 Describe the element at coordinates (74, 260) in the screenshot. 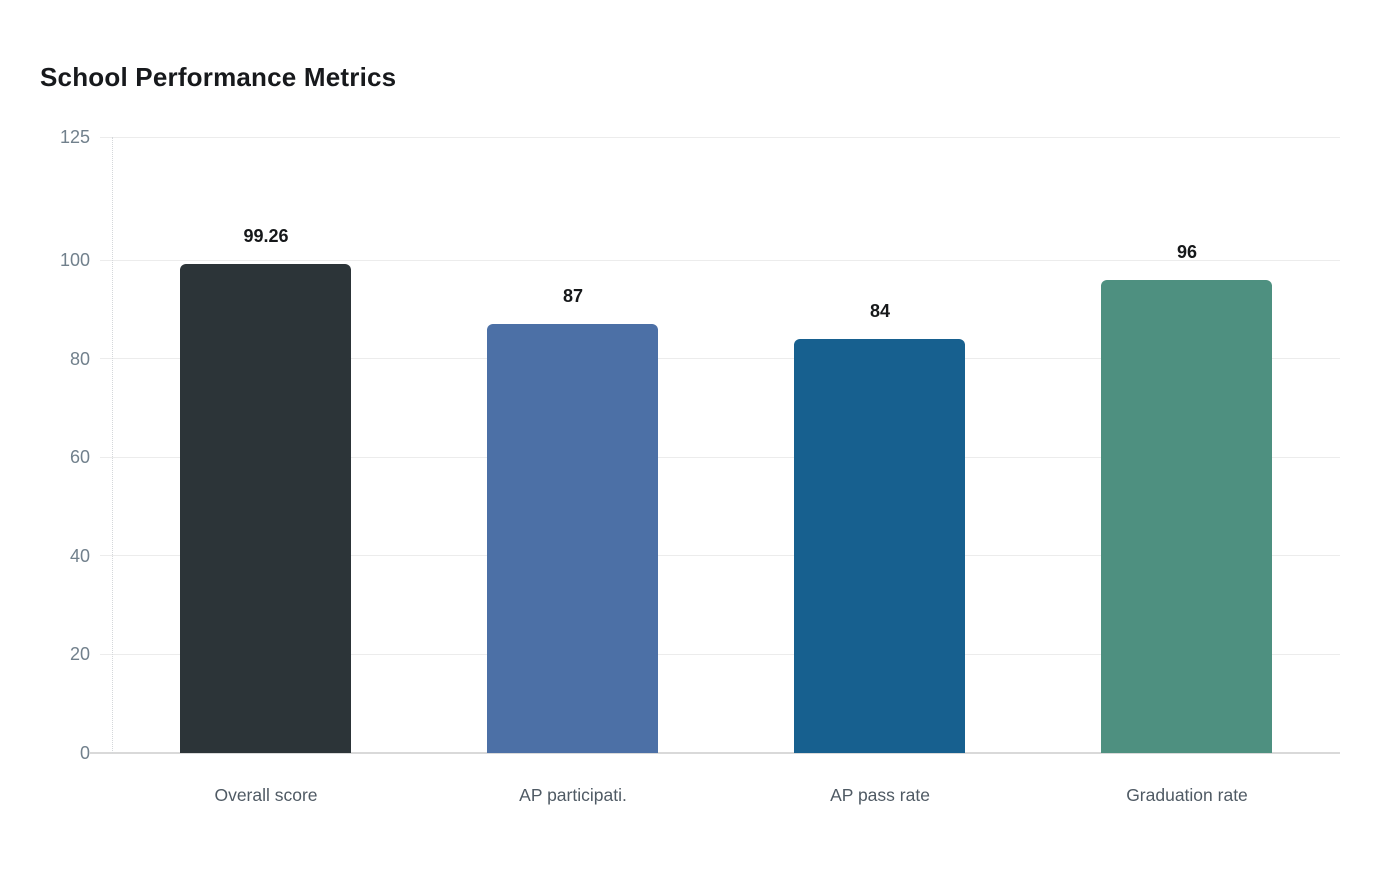

I see `y-tick-label-100: 100` at that location.